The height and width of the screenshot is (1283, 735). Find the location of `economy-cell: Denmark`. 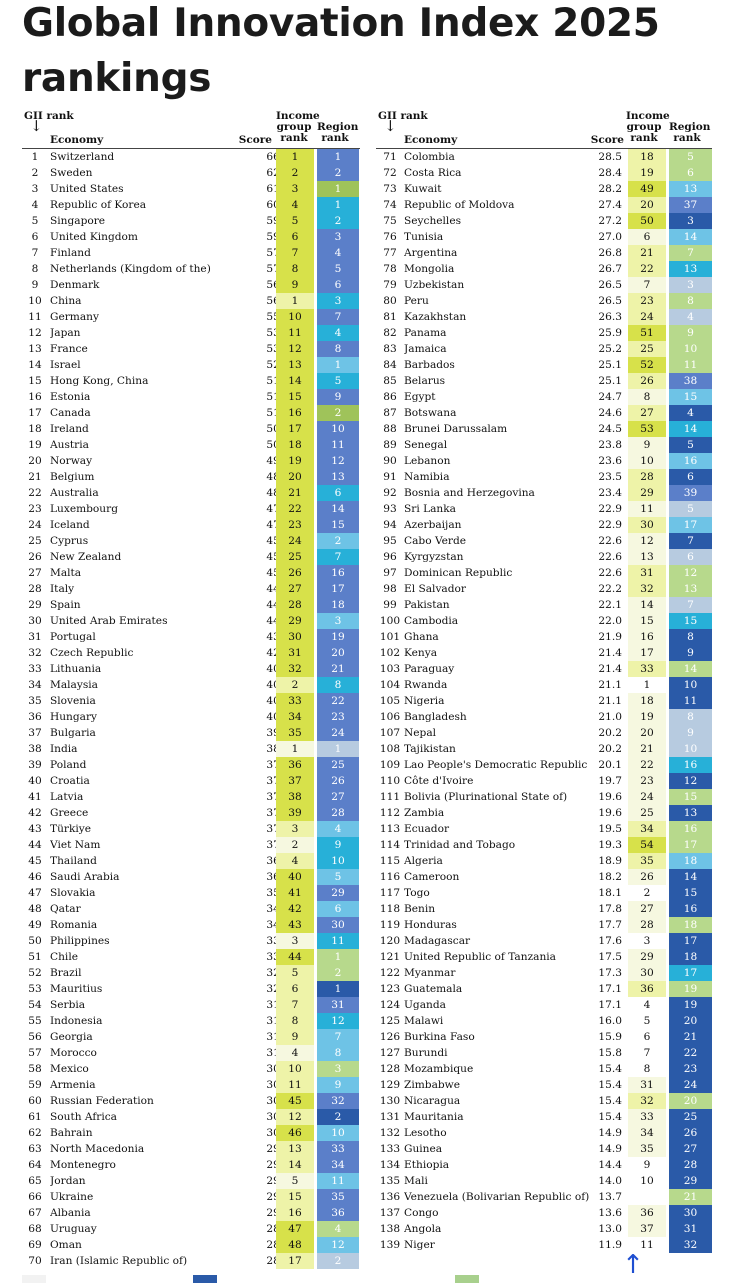

economy-cell: Denmark is located at coordinates (75, 285).